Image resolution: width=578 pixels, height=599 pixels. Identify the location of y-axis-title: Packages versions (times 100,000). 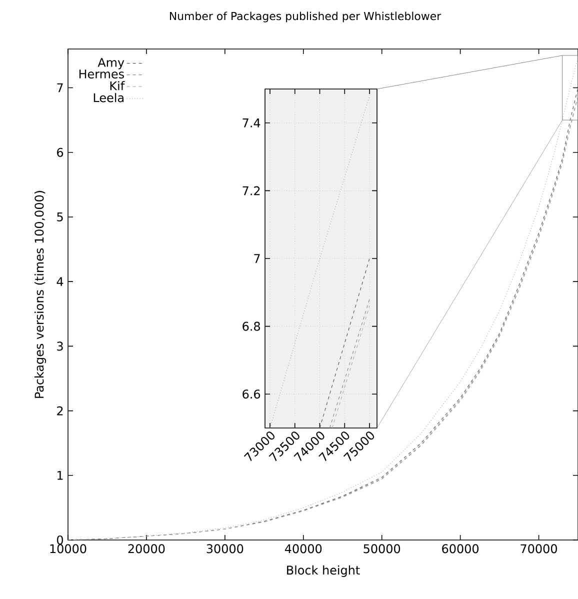
(40, 294).